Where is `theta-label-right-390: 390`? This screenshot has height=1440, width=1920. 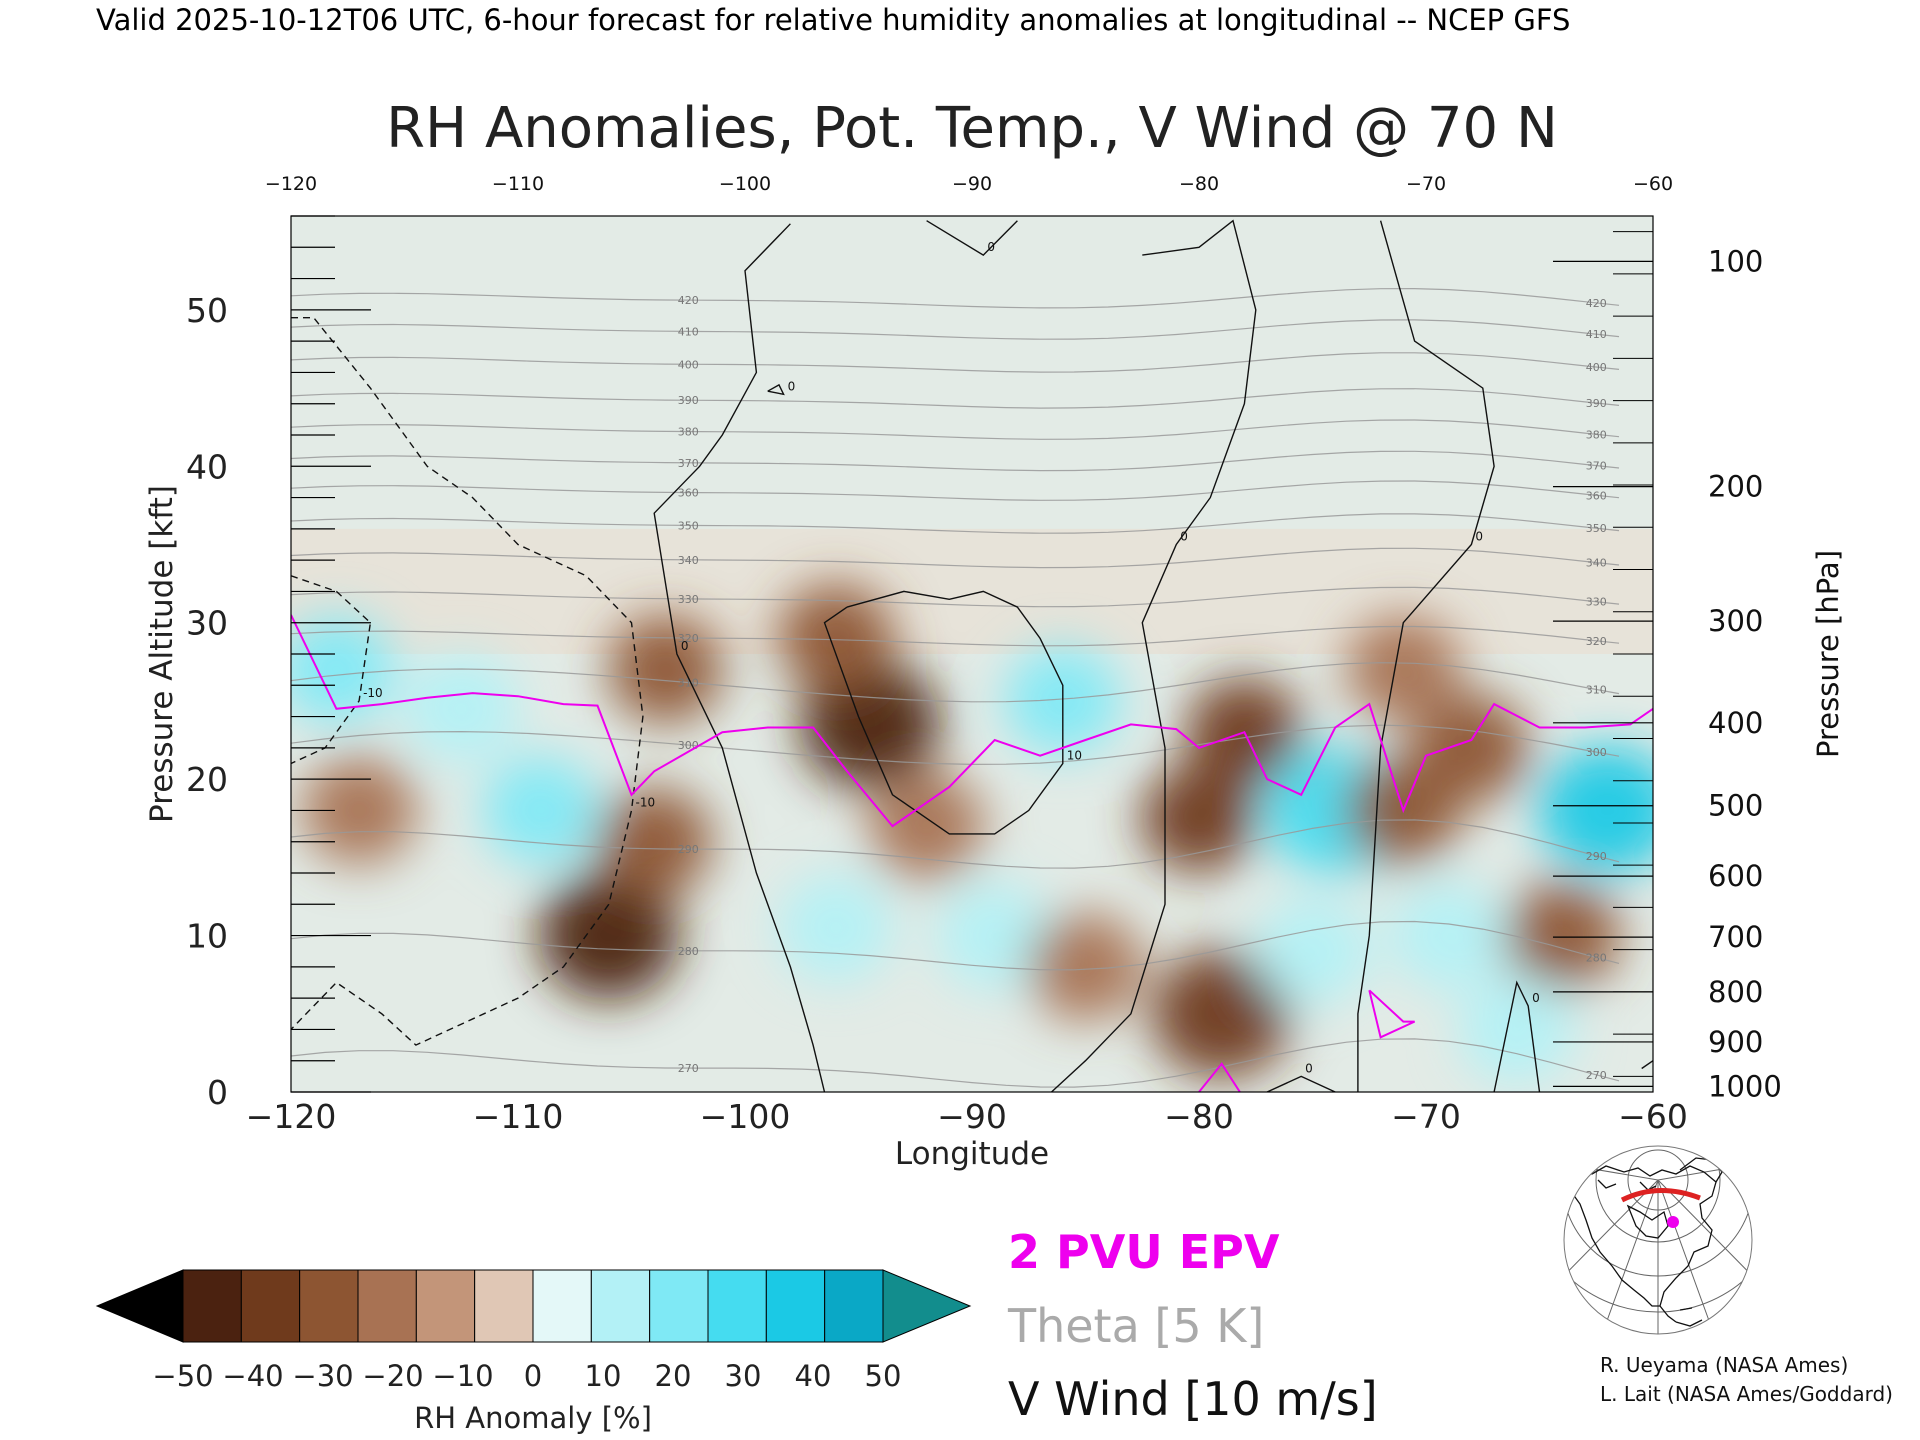 theta-label-right-390: 390 is located at coordinates (1596, 403).